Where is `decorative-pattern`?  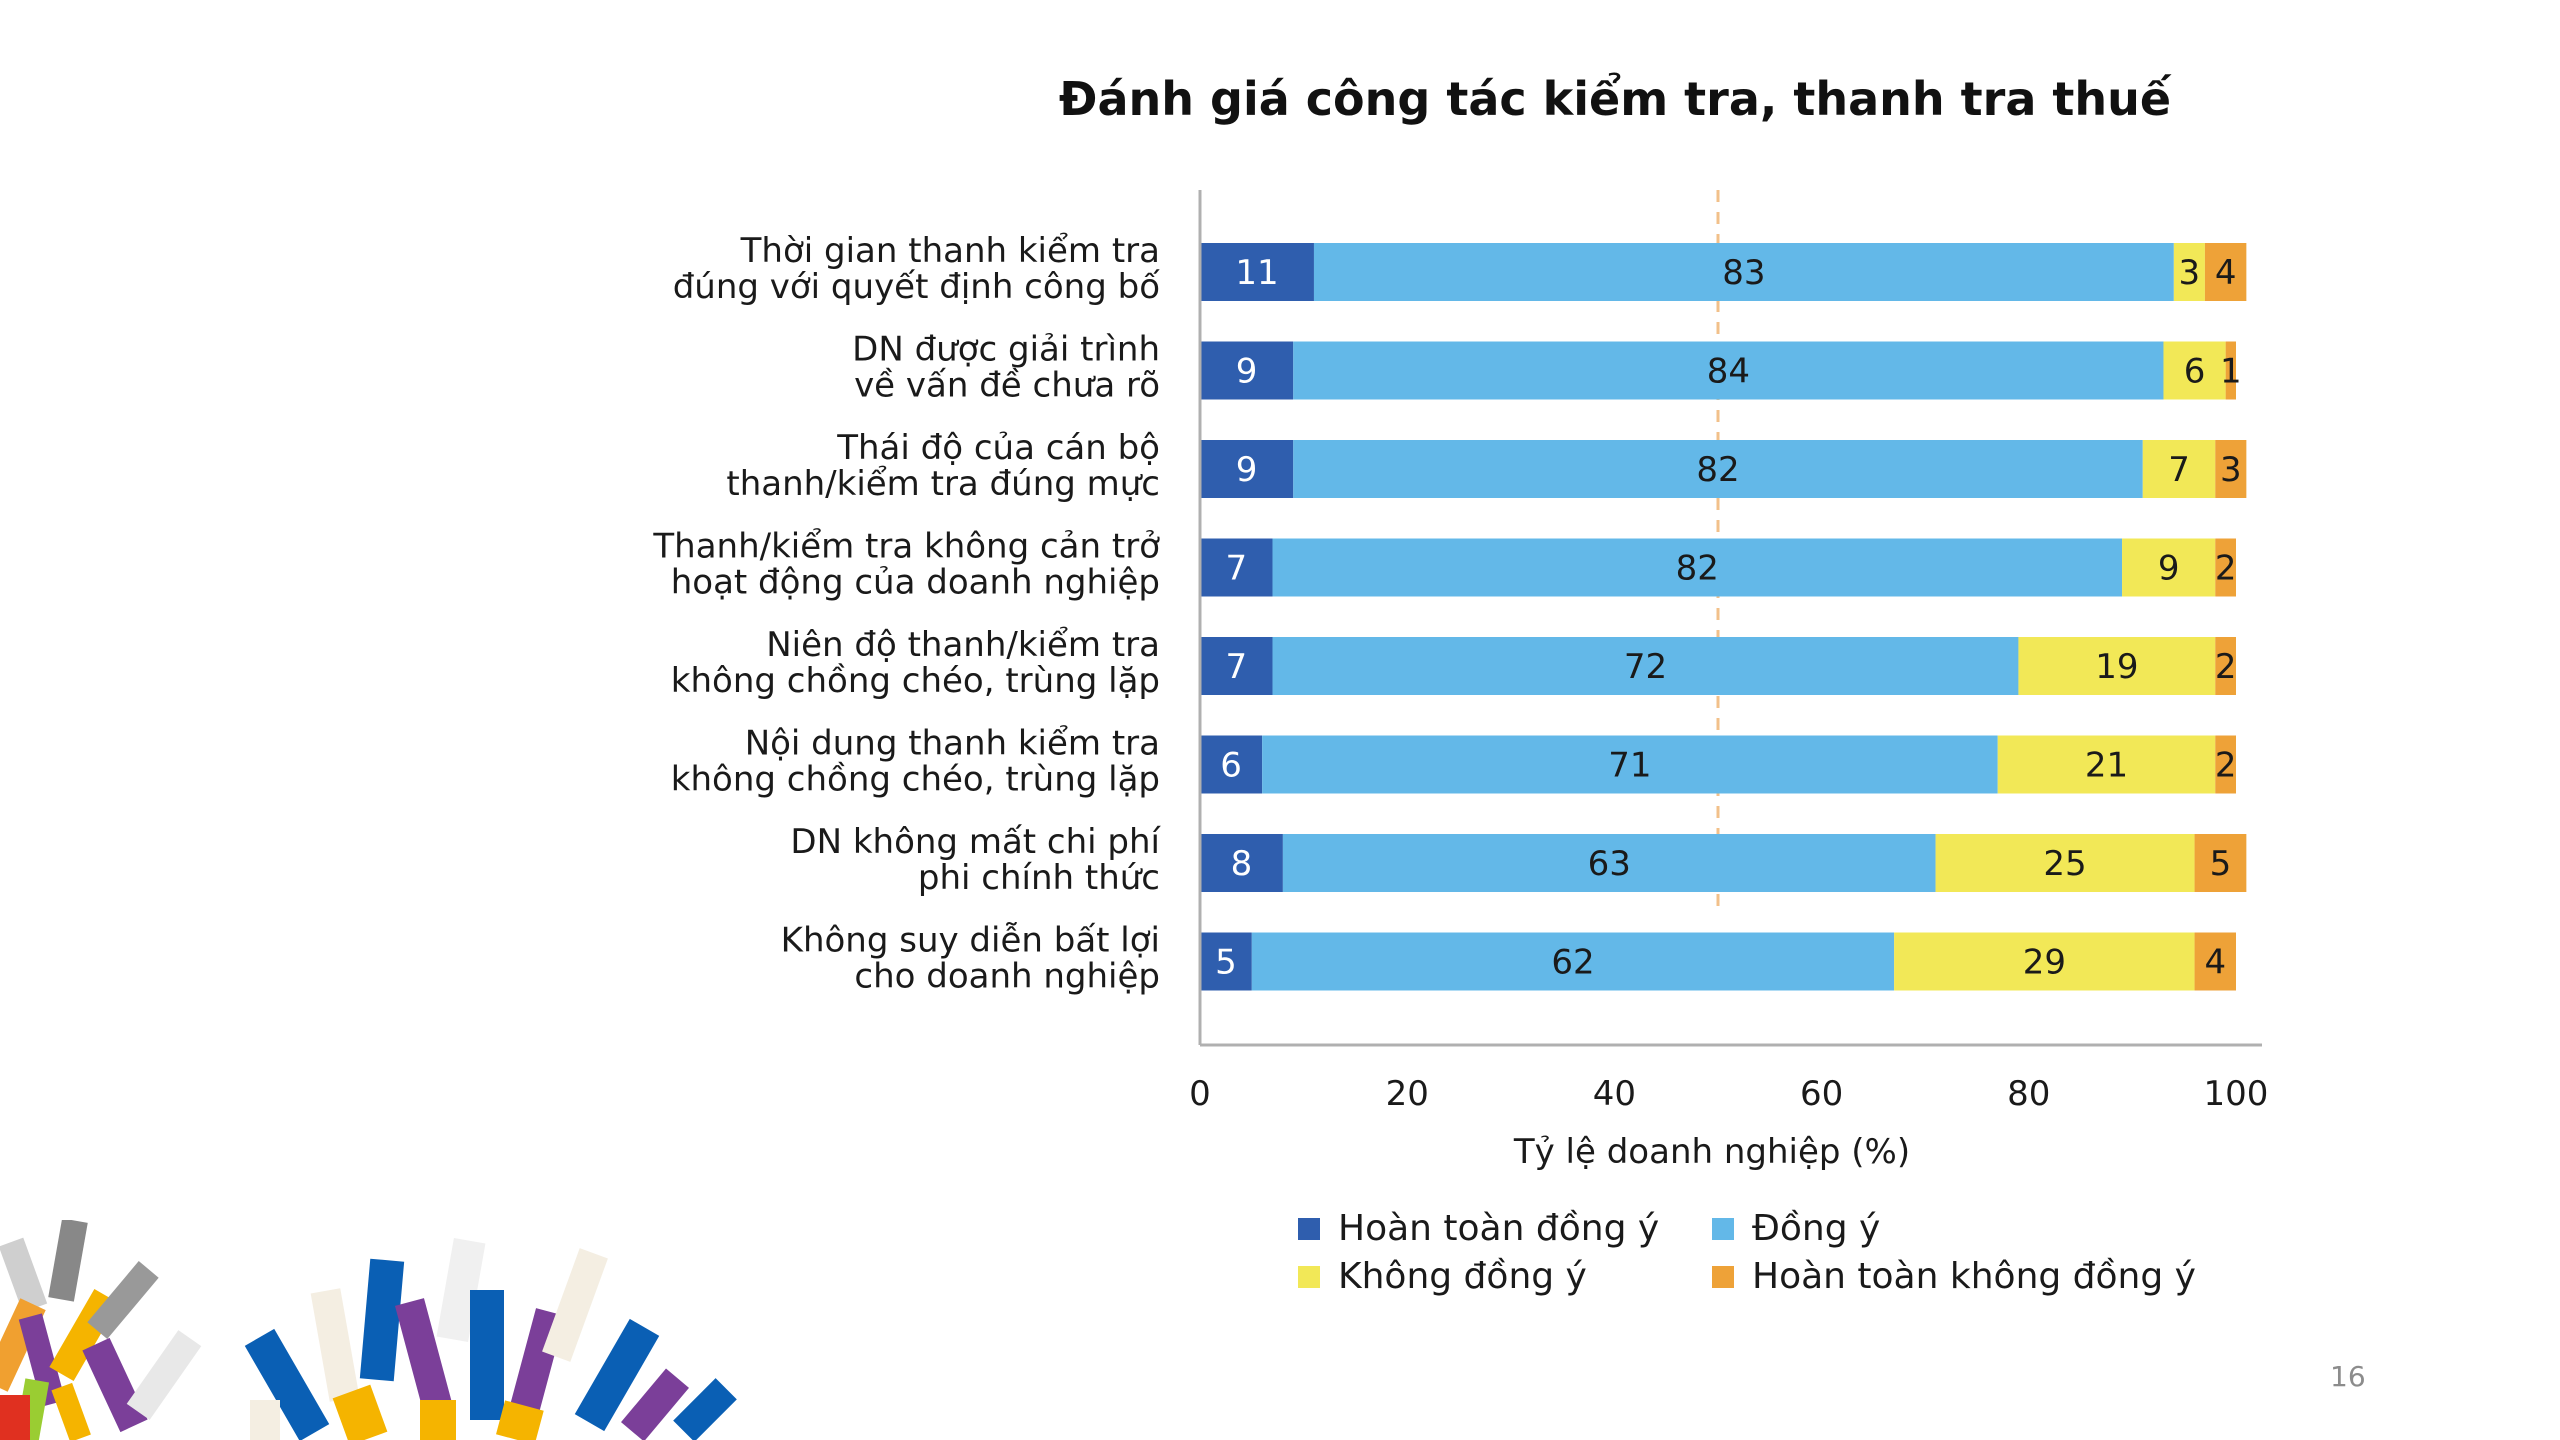 decorative-pattern is located at coordinates (368, 1330).